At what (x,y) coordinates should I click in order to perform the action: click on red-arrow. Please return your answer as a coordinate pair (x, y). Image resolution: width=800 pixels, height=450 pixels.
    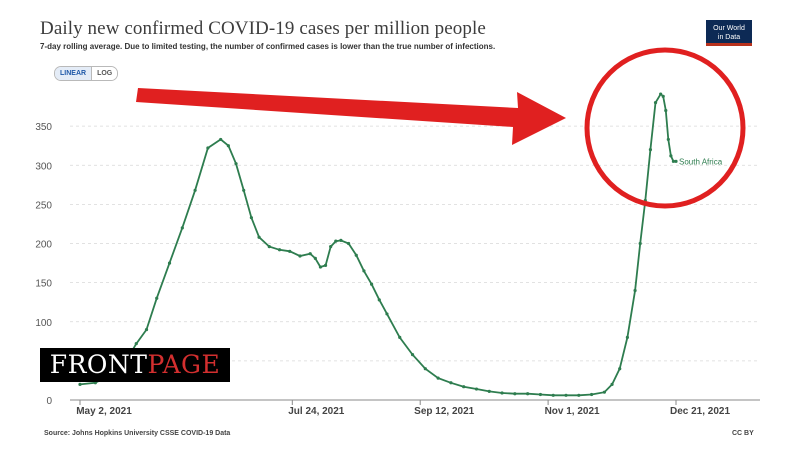
    Looking at the image, I should click on (351, 116).